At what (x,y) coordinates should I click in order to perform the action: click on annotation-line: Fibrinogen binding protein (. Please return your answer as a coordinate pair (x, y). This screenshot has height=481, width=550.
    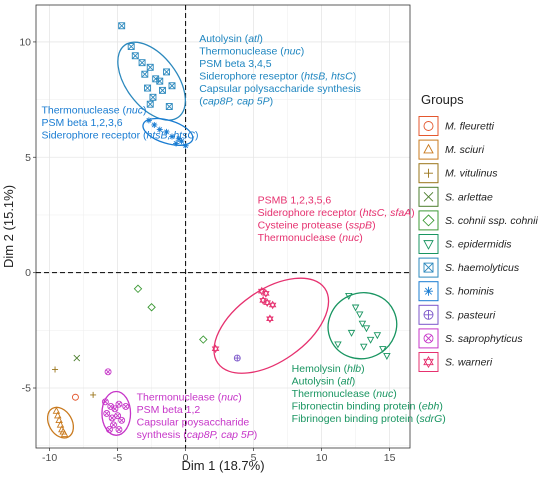
    Looking at the image, I should click on (356, 419).